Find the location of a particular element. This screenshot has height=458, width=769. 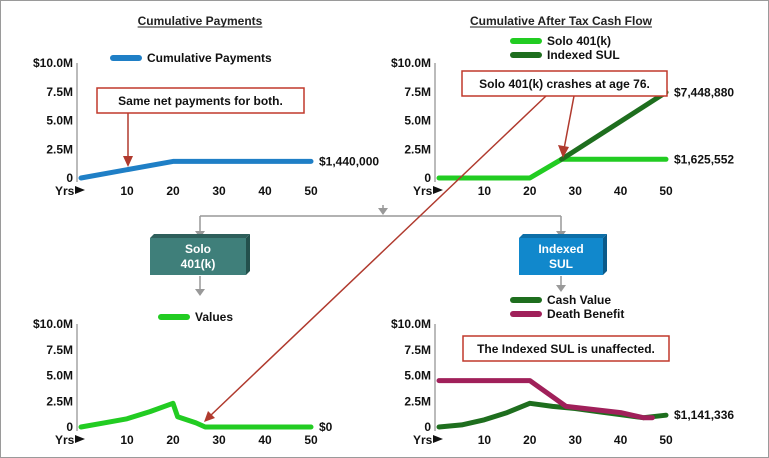

arrow-payments-head is located at coordinates (128, 161).